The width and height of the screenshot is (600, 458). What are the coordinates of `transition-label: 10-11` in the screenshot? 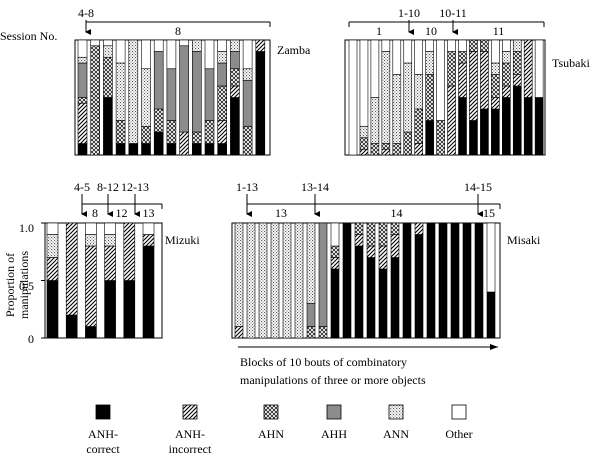 It's located at (453, 13).